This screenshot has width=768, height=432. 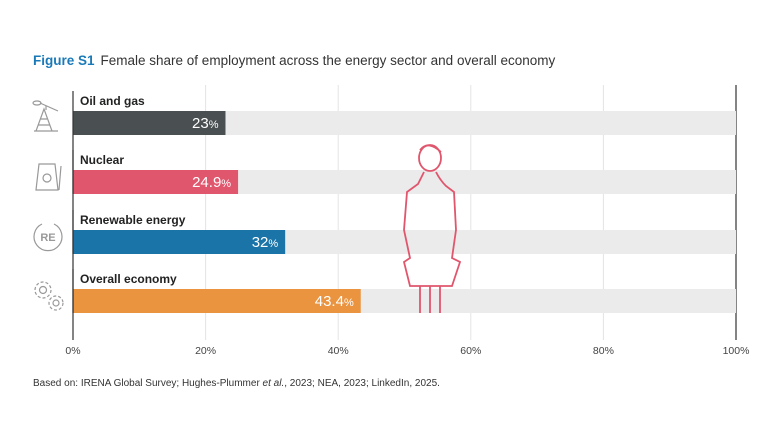 I want to click on x-tick-label: 20%, so click(x=205, y=351).